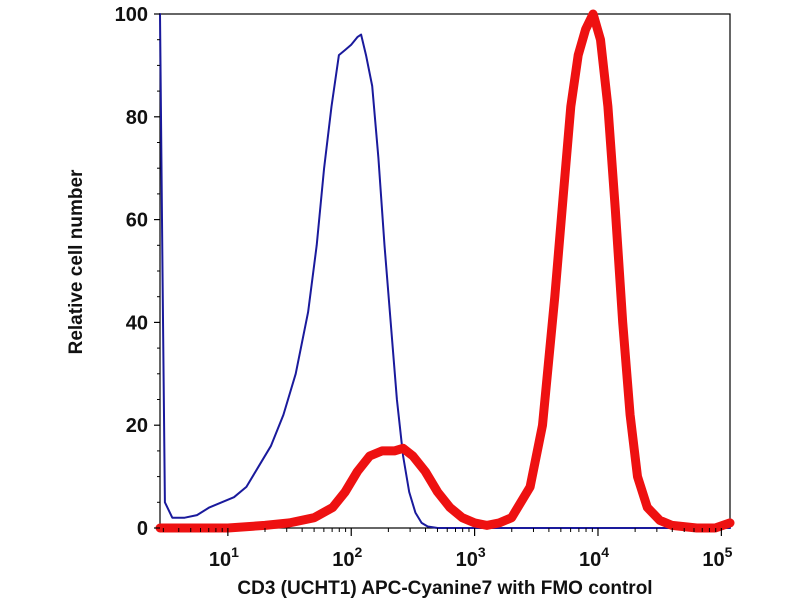 The height and width of the screenshot is (600, 800). I want to click on x-tick-label: 10⁵, so click(717, 557).